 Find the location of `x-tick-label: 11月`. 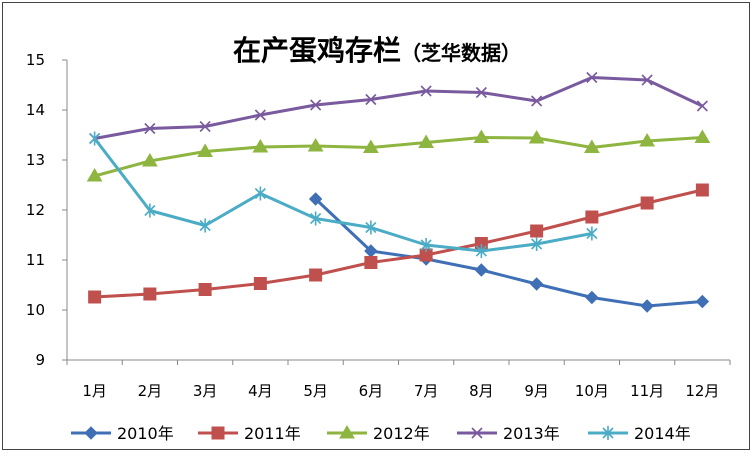

x-tick-label: 11月 is located at coordinates (647, 391).